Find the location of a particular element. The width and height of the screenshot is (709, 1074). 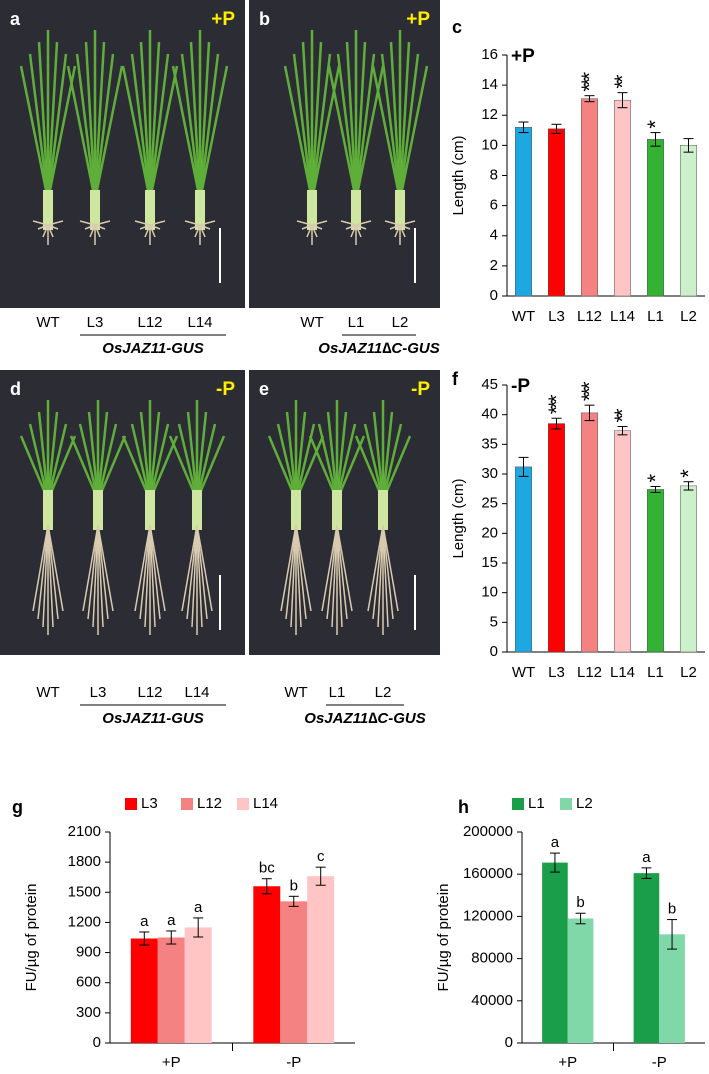

significance-label: ** is located at coordinates (622, 81).